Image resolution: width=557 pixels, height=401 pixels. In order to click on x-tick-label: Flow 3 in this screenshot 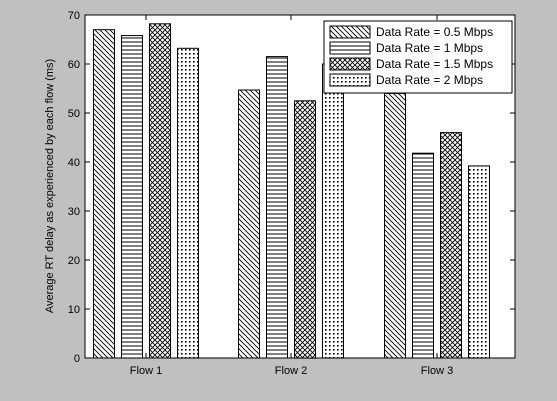, I will do `click(437, 371)`.